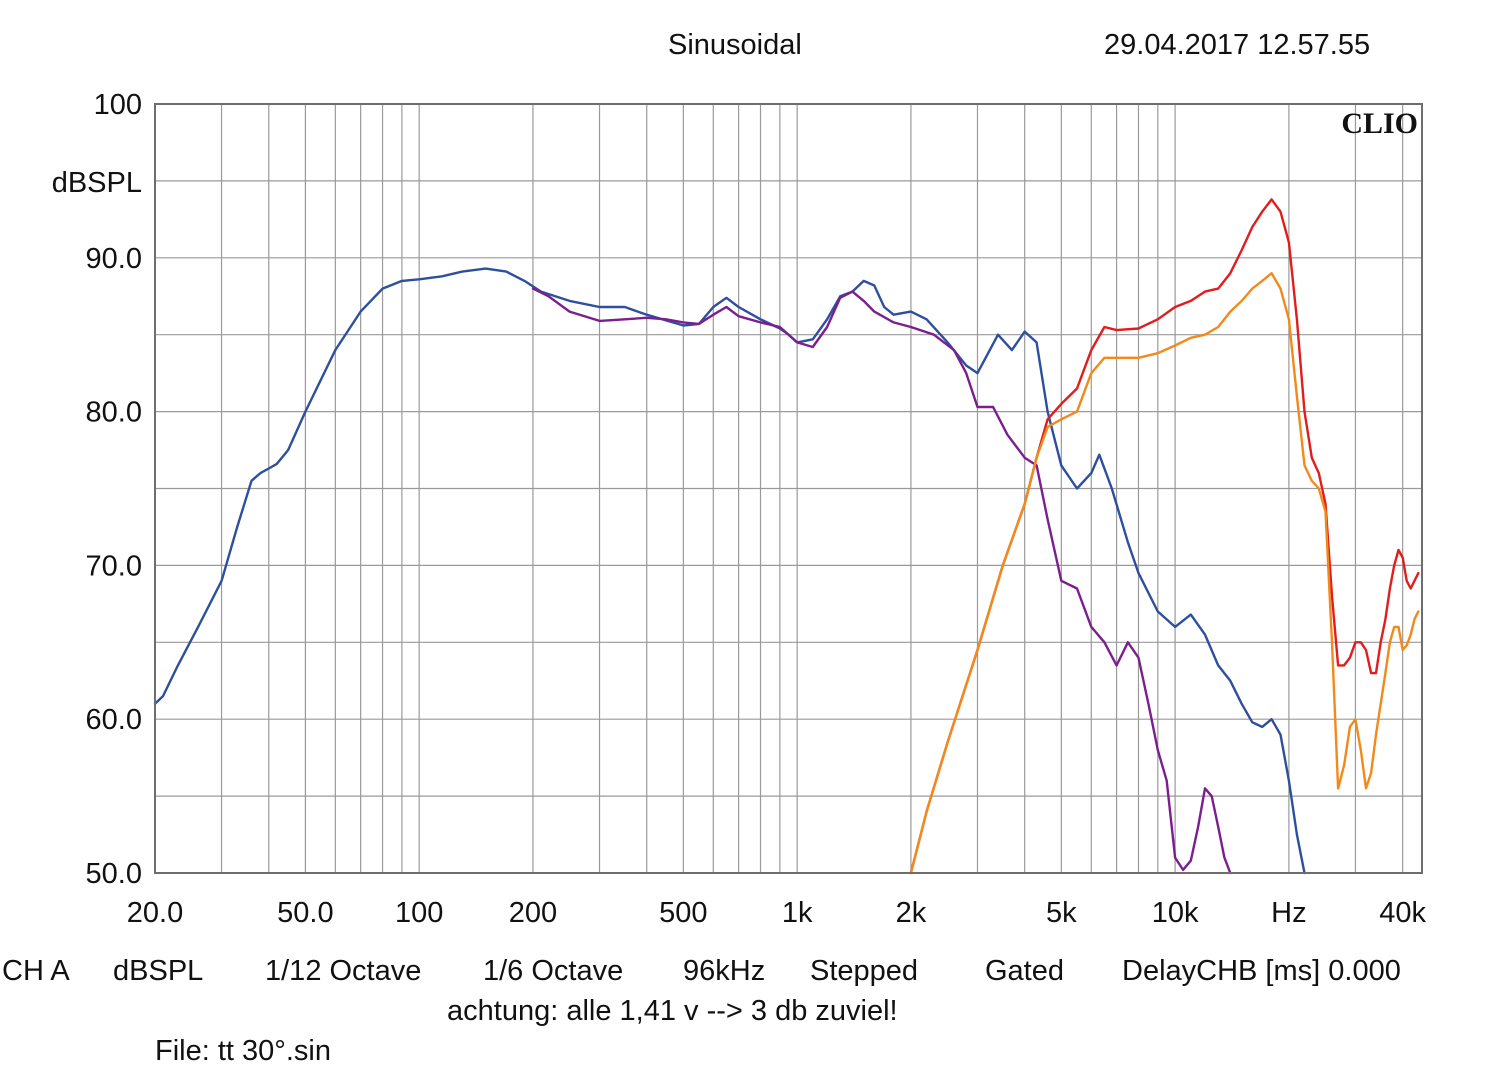 This screenshot has height=1086, width=1500. What do you see at coordinates (114, 566) in the screenshot?
I see `y-tick-label: 70.0` at bounding box center [114, 566].